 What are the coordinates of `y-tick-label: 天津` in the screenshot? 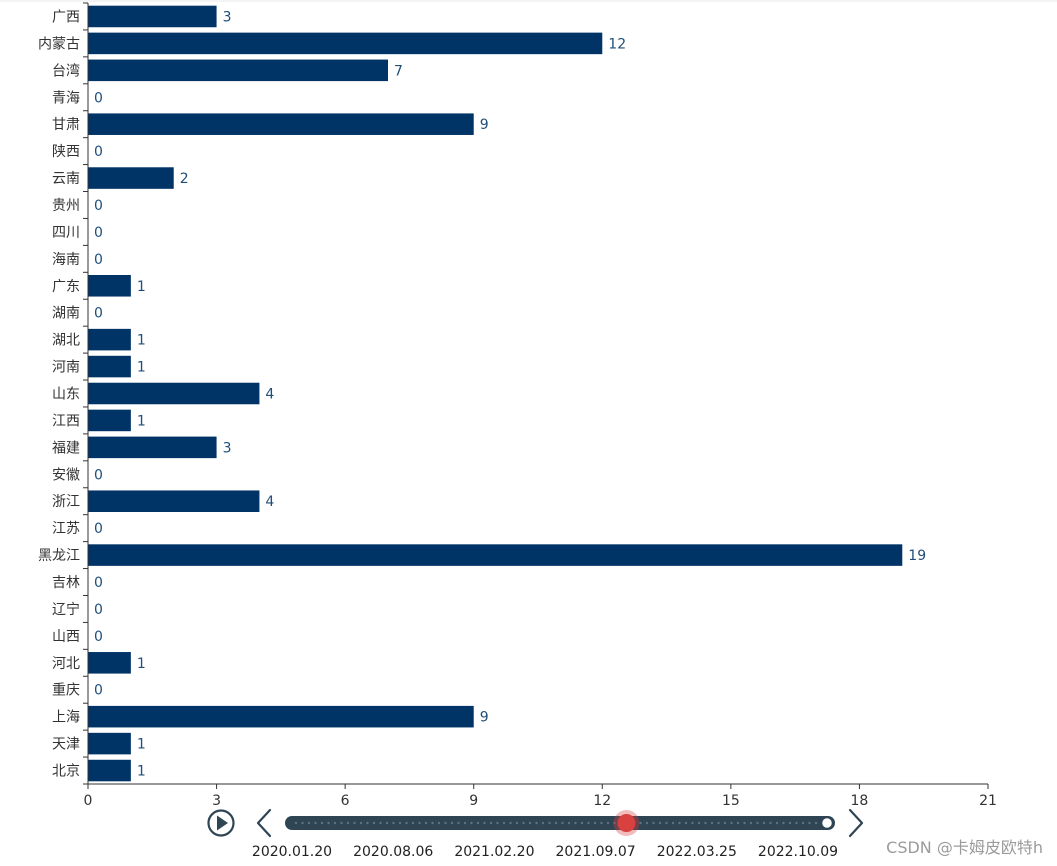 It's located at (66, 745).